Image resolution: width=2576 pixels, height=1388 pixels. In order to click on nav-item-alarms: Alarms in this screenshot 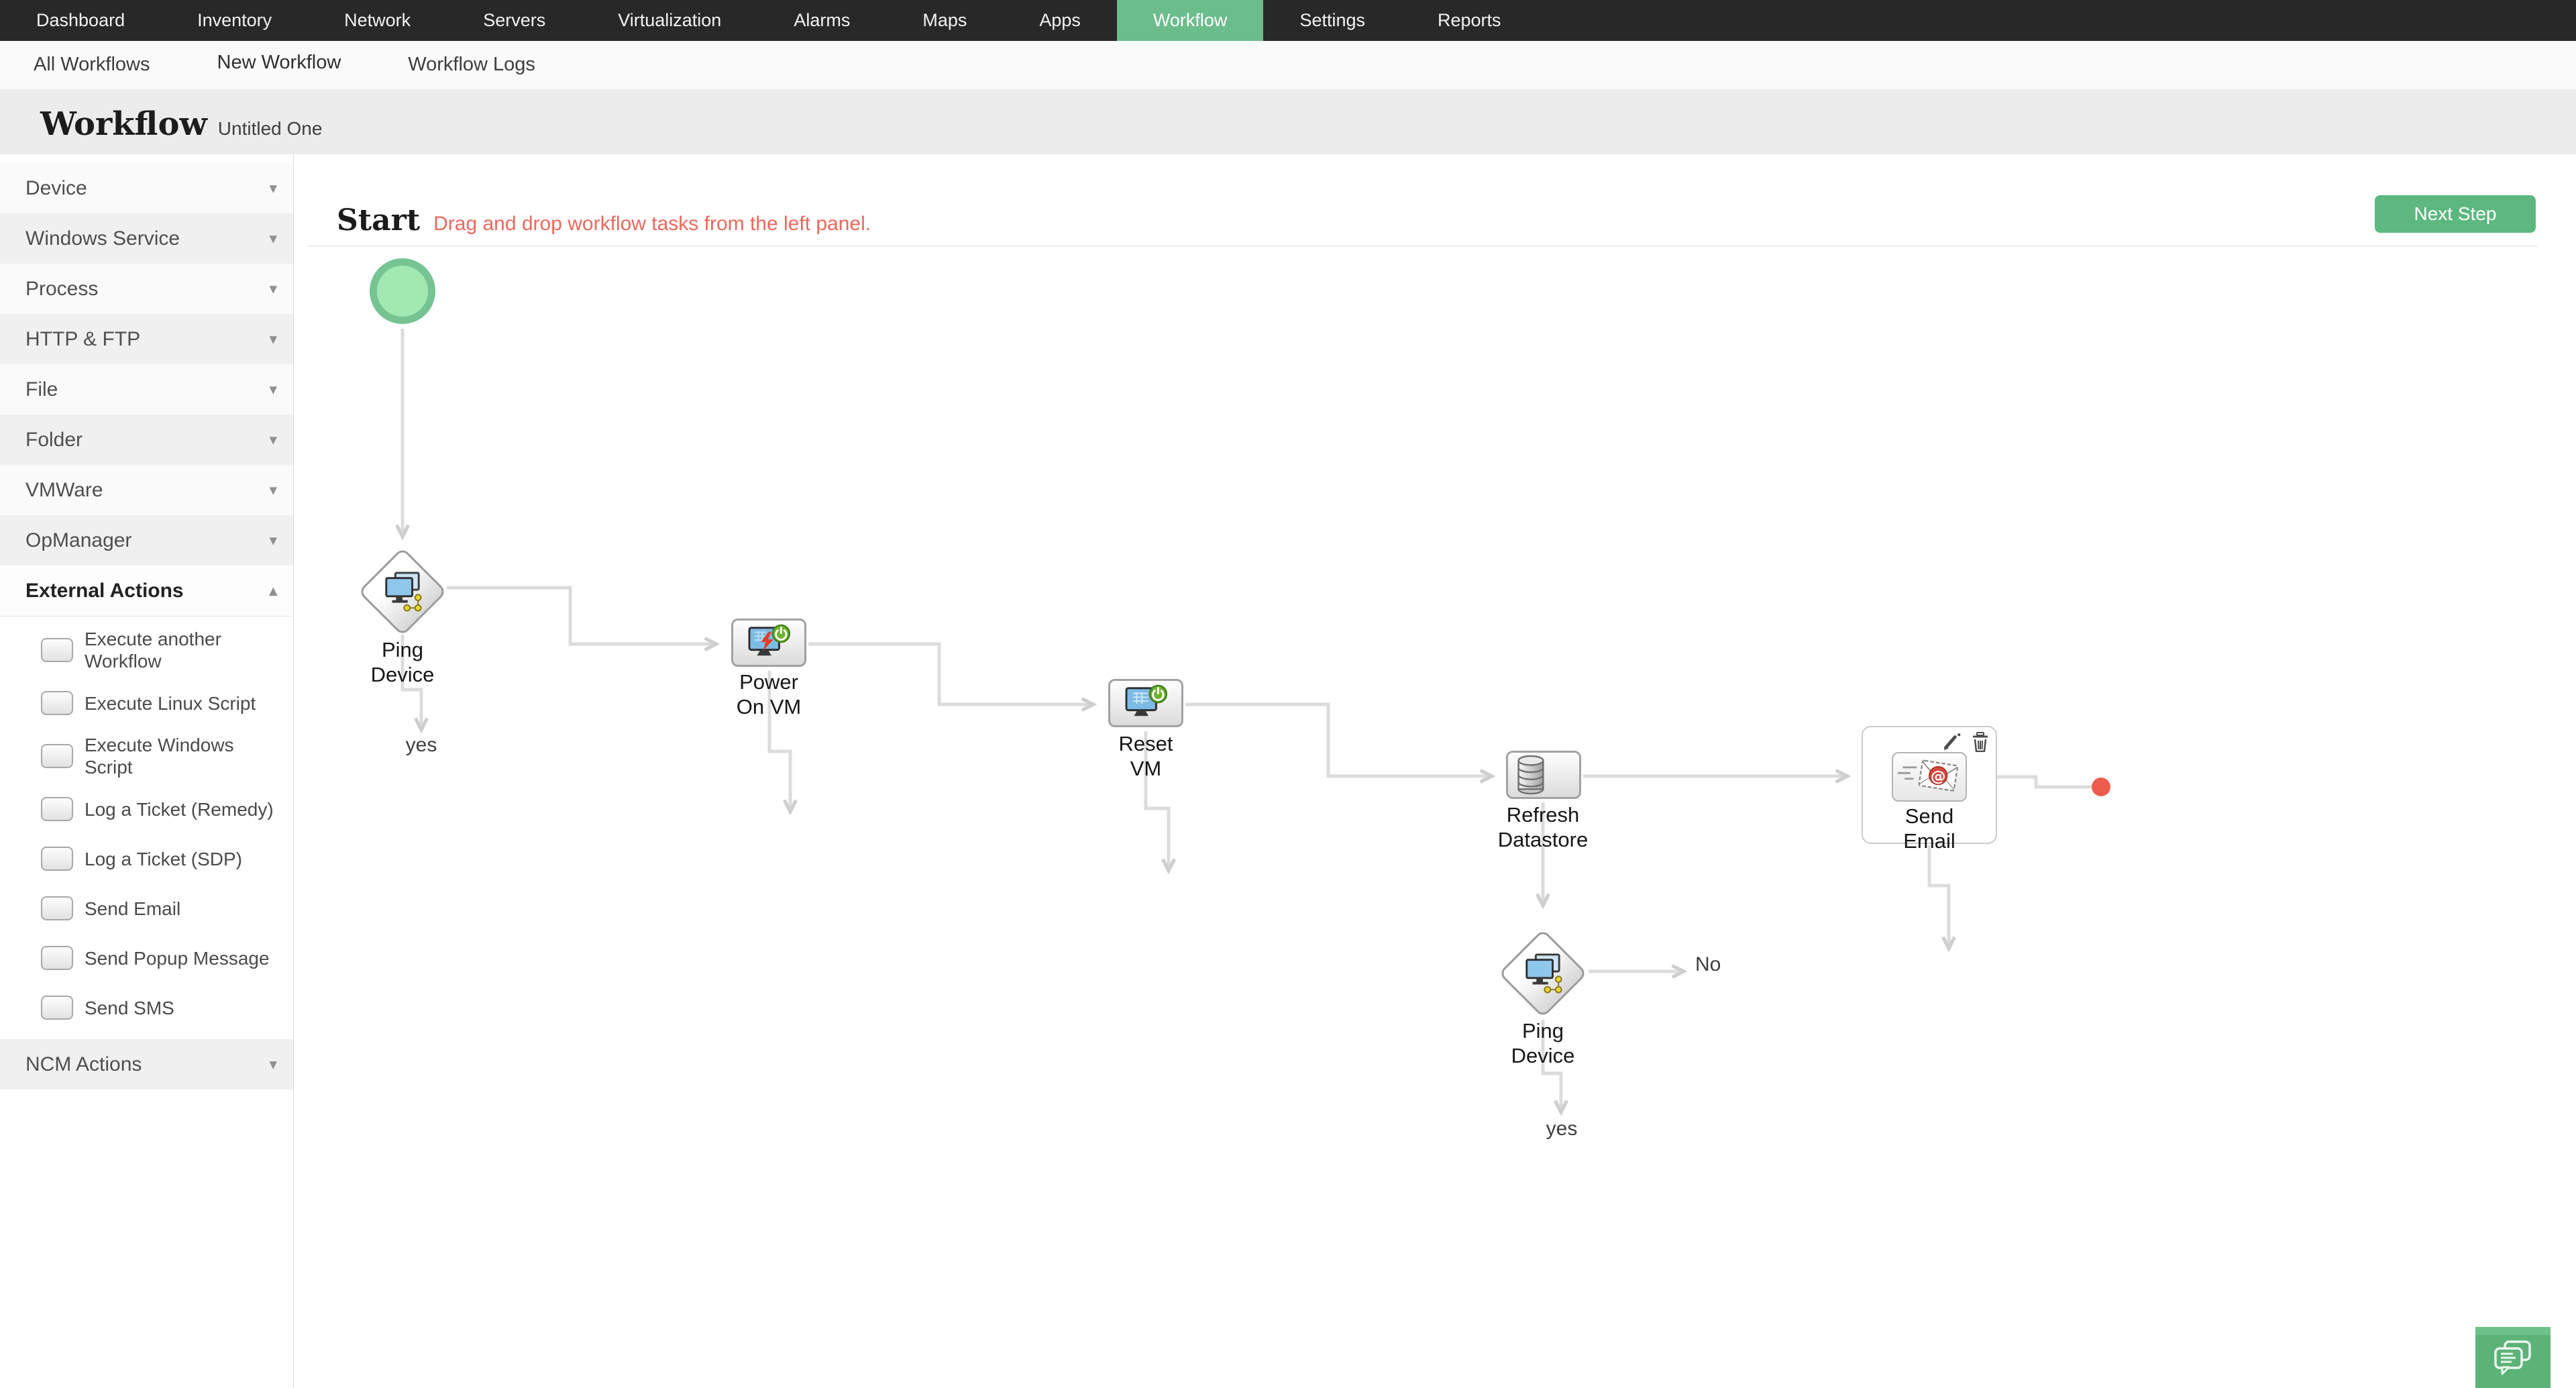, I will do `click(822, 20)`.